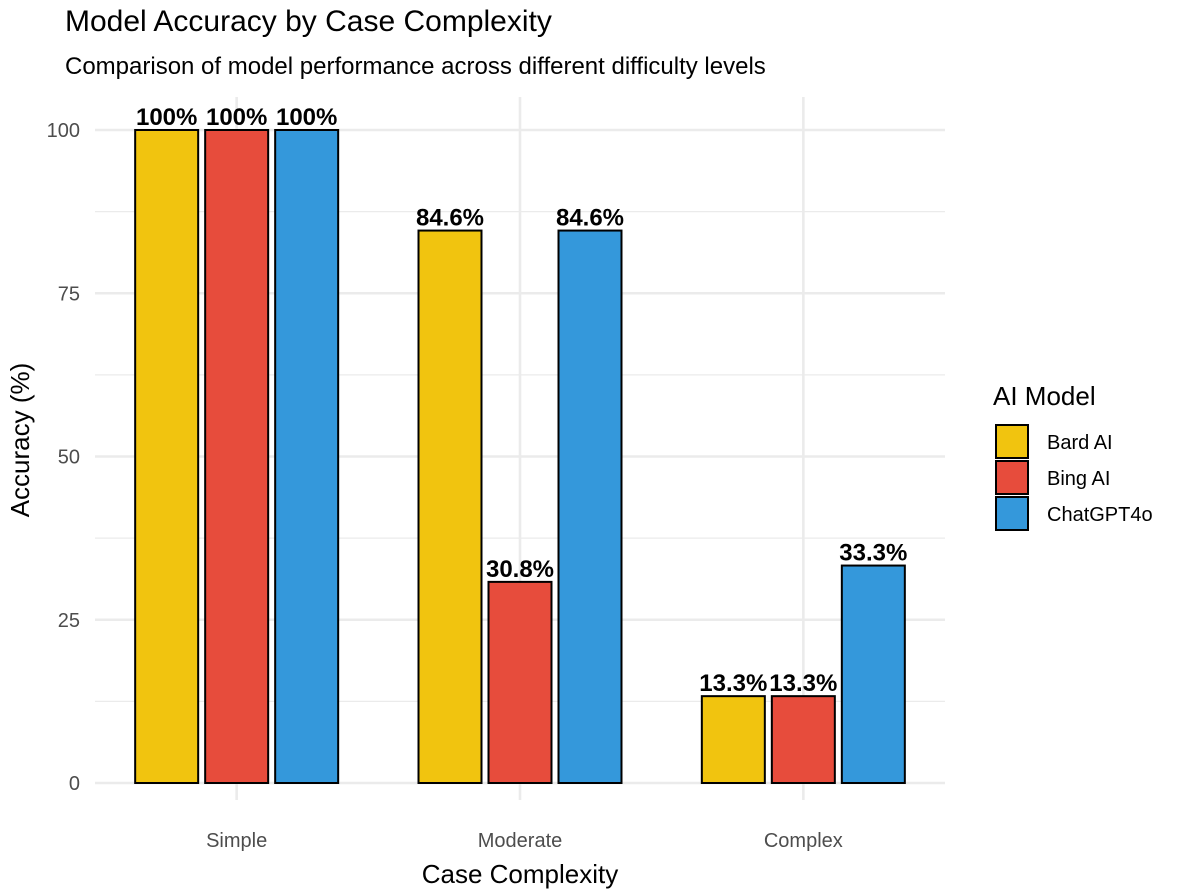  I want to click on legend-title: AI Model, so click(1044, 396).